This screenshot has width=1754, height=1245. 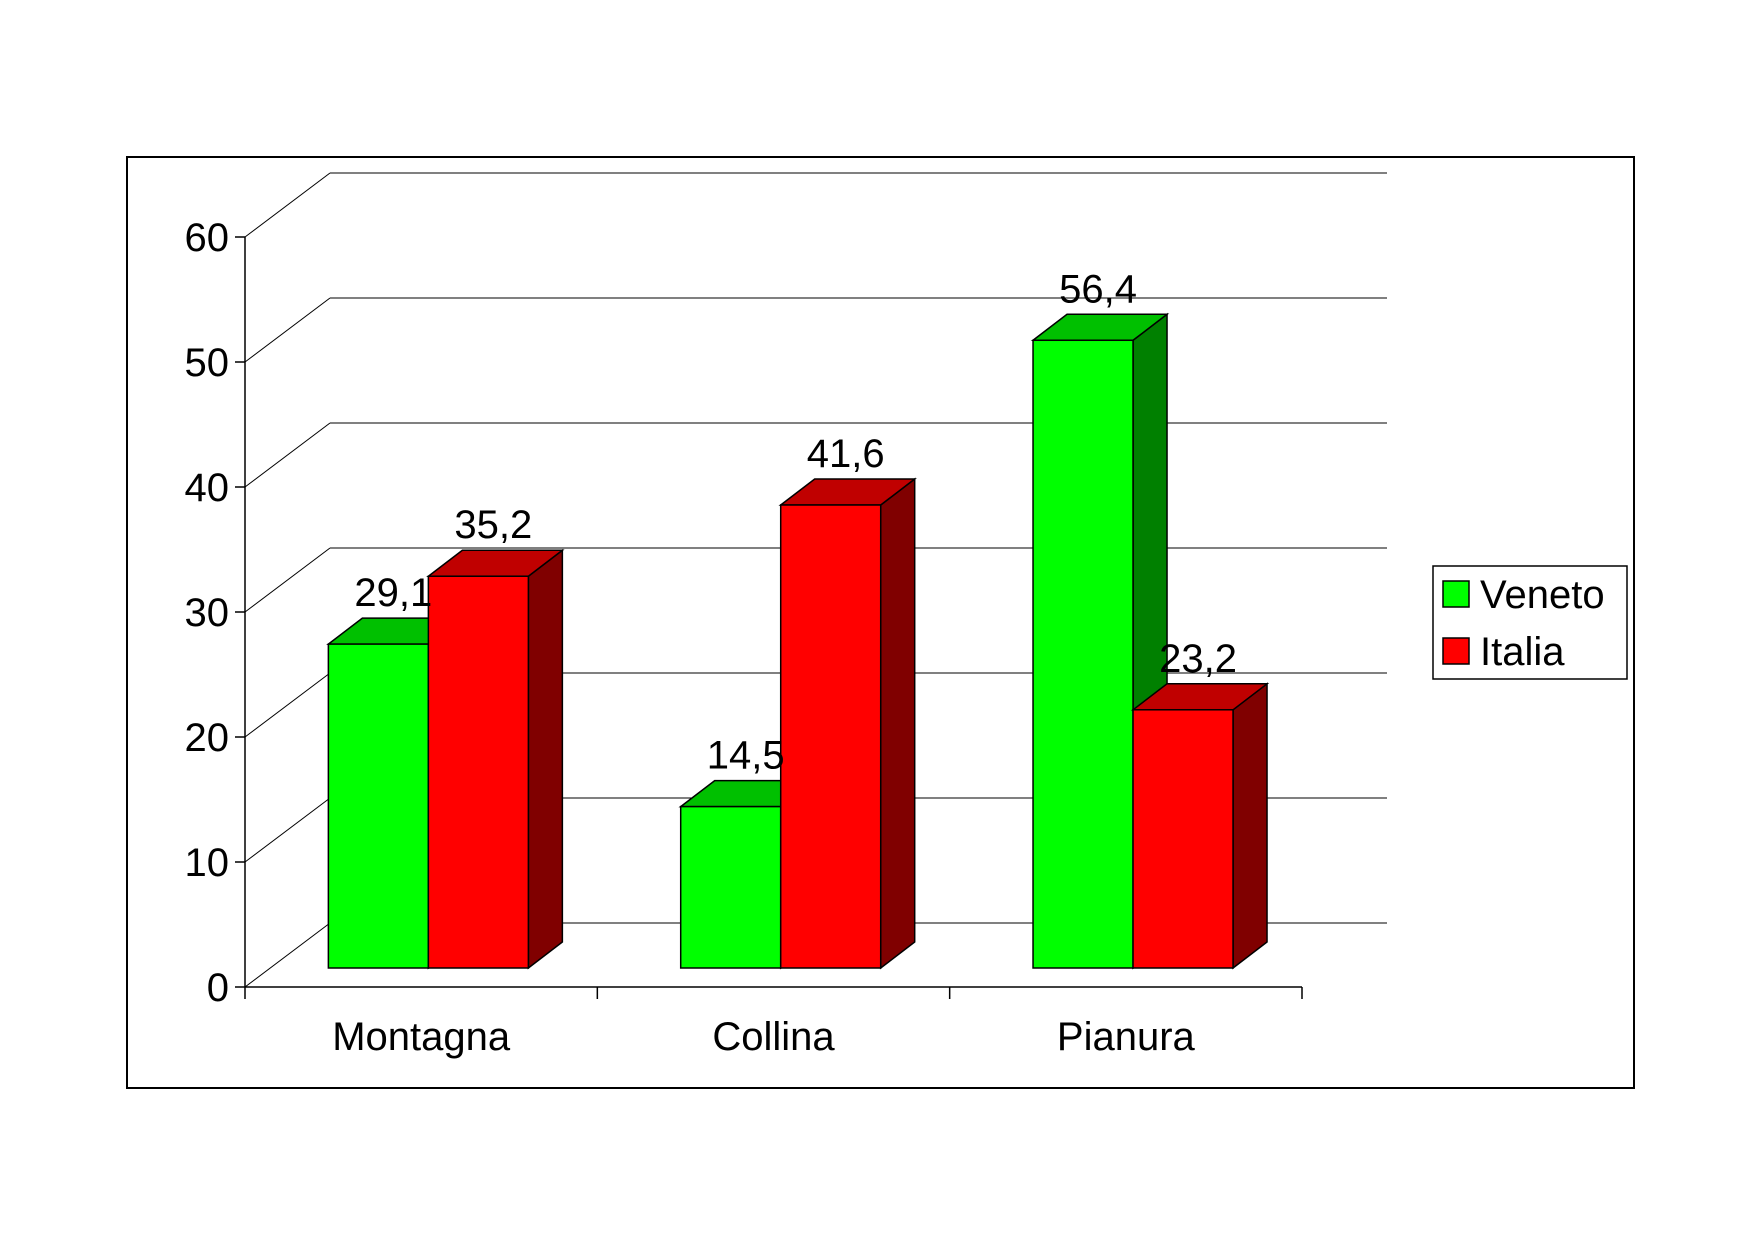 What do you see at coordinates (1522, 652) in the screenshot?
I see `legend-label: Italia` at bounding box center [1522, 652].